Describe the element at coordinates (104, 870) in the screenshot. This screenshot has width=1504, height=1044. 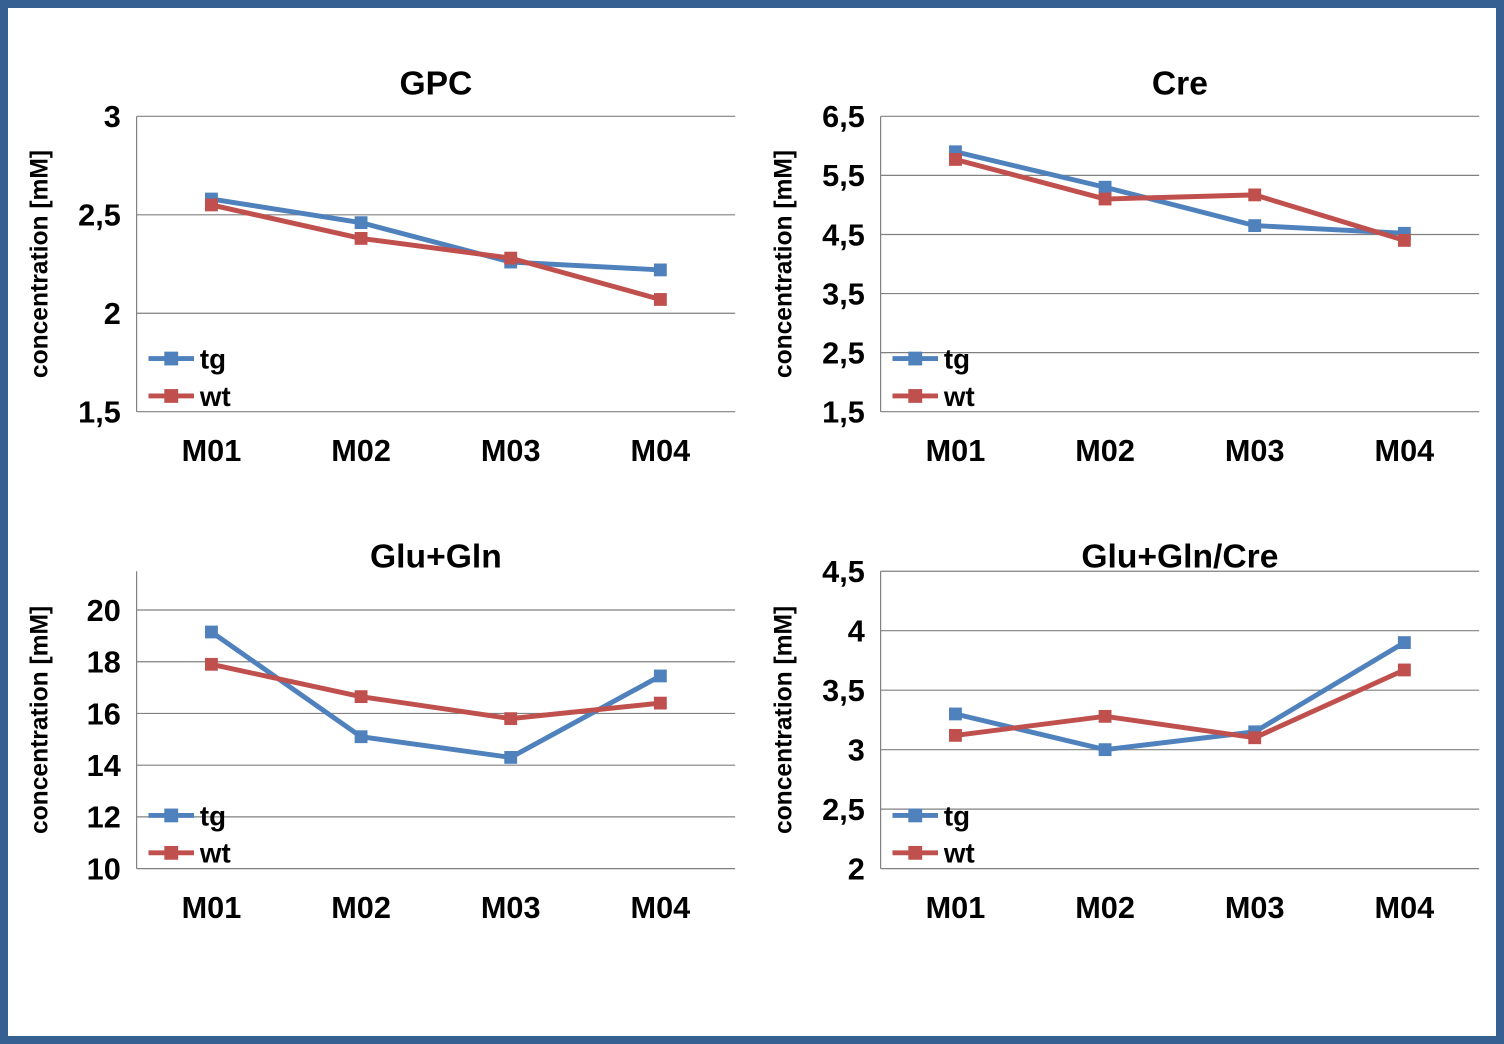
I see `y-tick-label: 10` at that location.